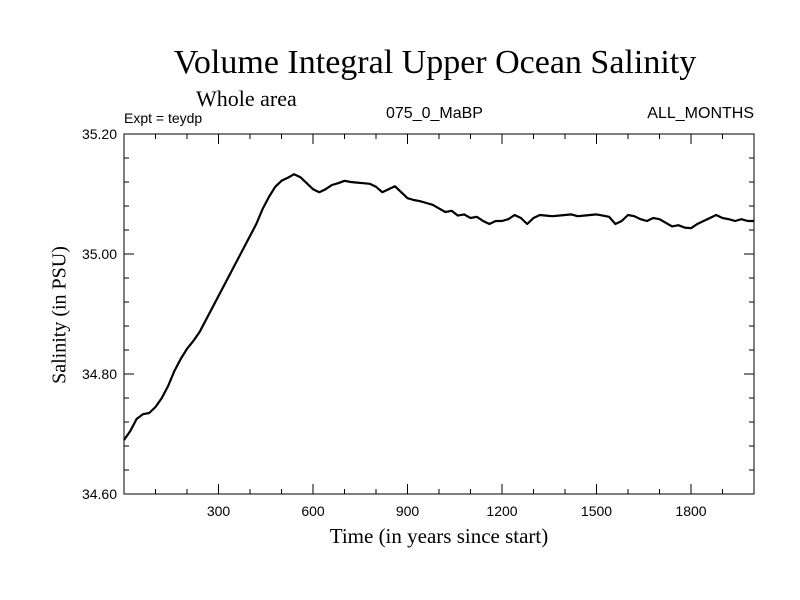  What do you see at coordinates (501, 511) in the screenshot?
I see `x-tick-label: 1200` at bounding box center [501, 511].